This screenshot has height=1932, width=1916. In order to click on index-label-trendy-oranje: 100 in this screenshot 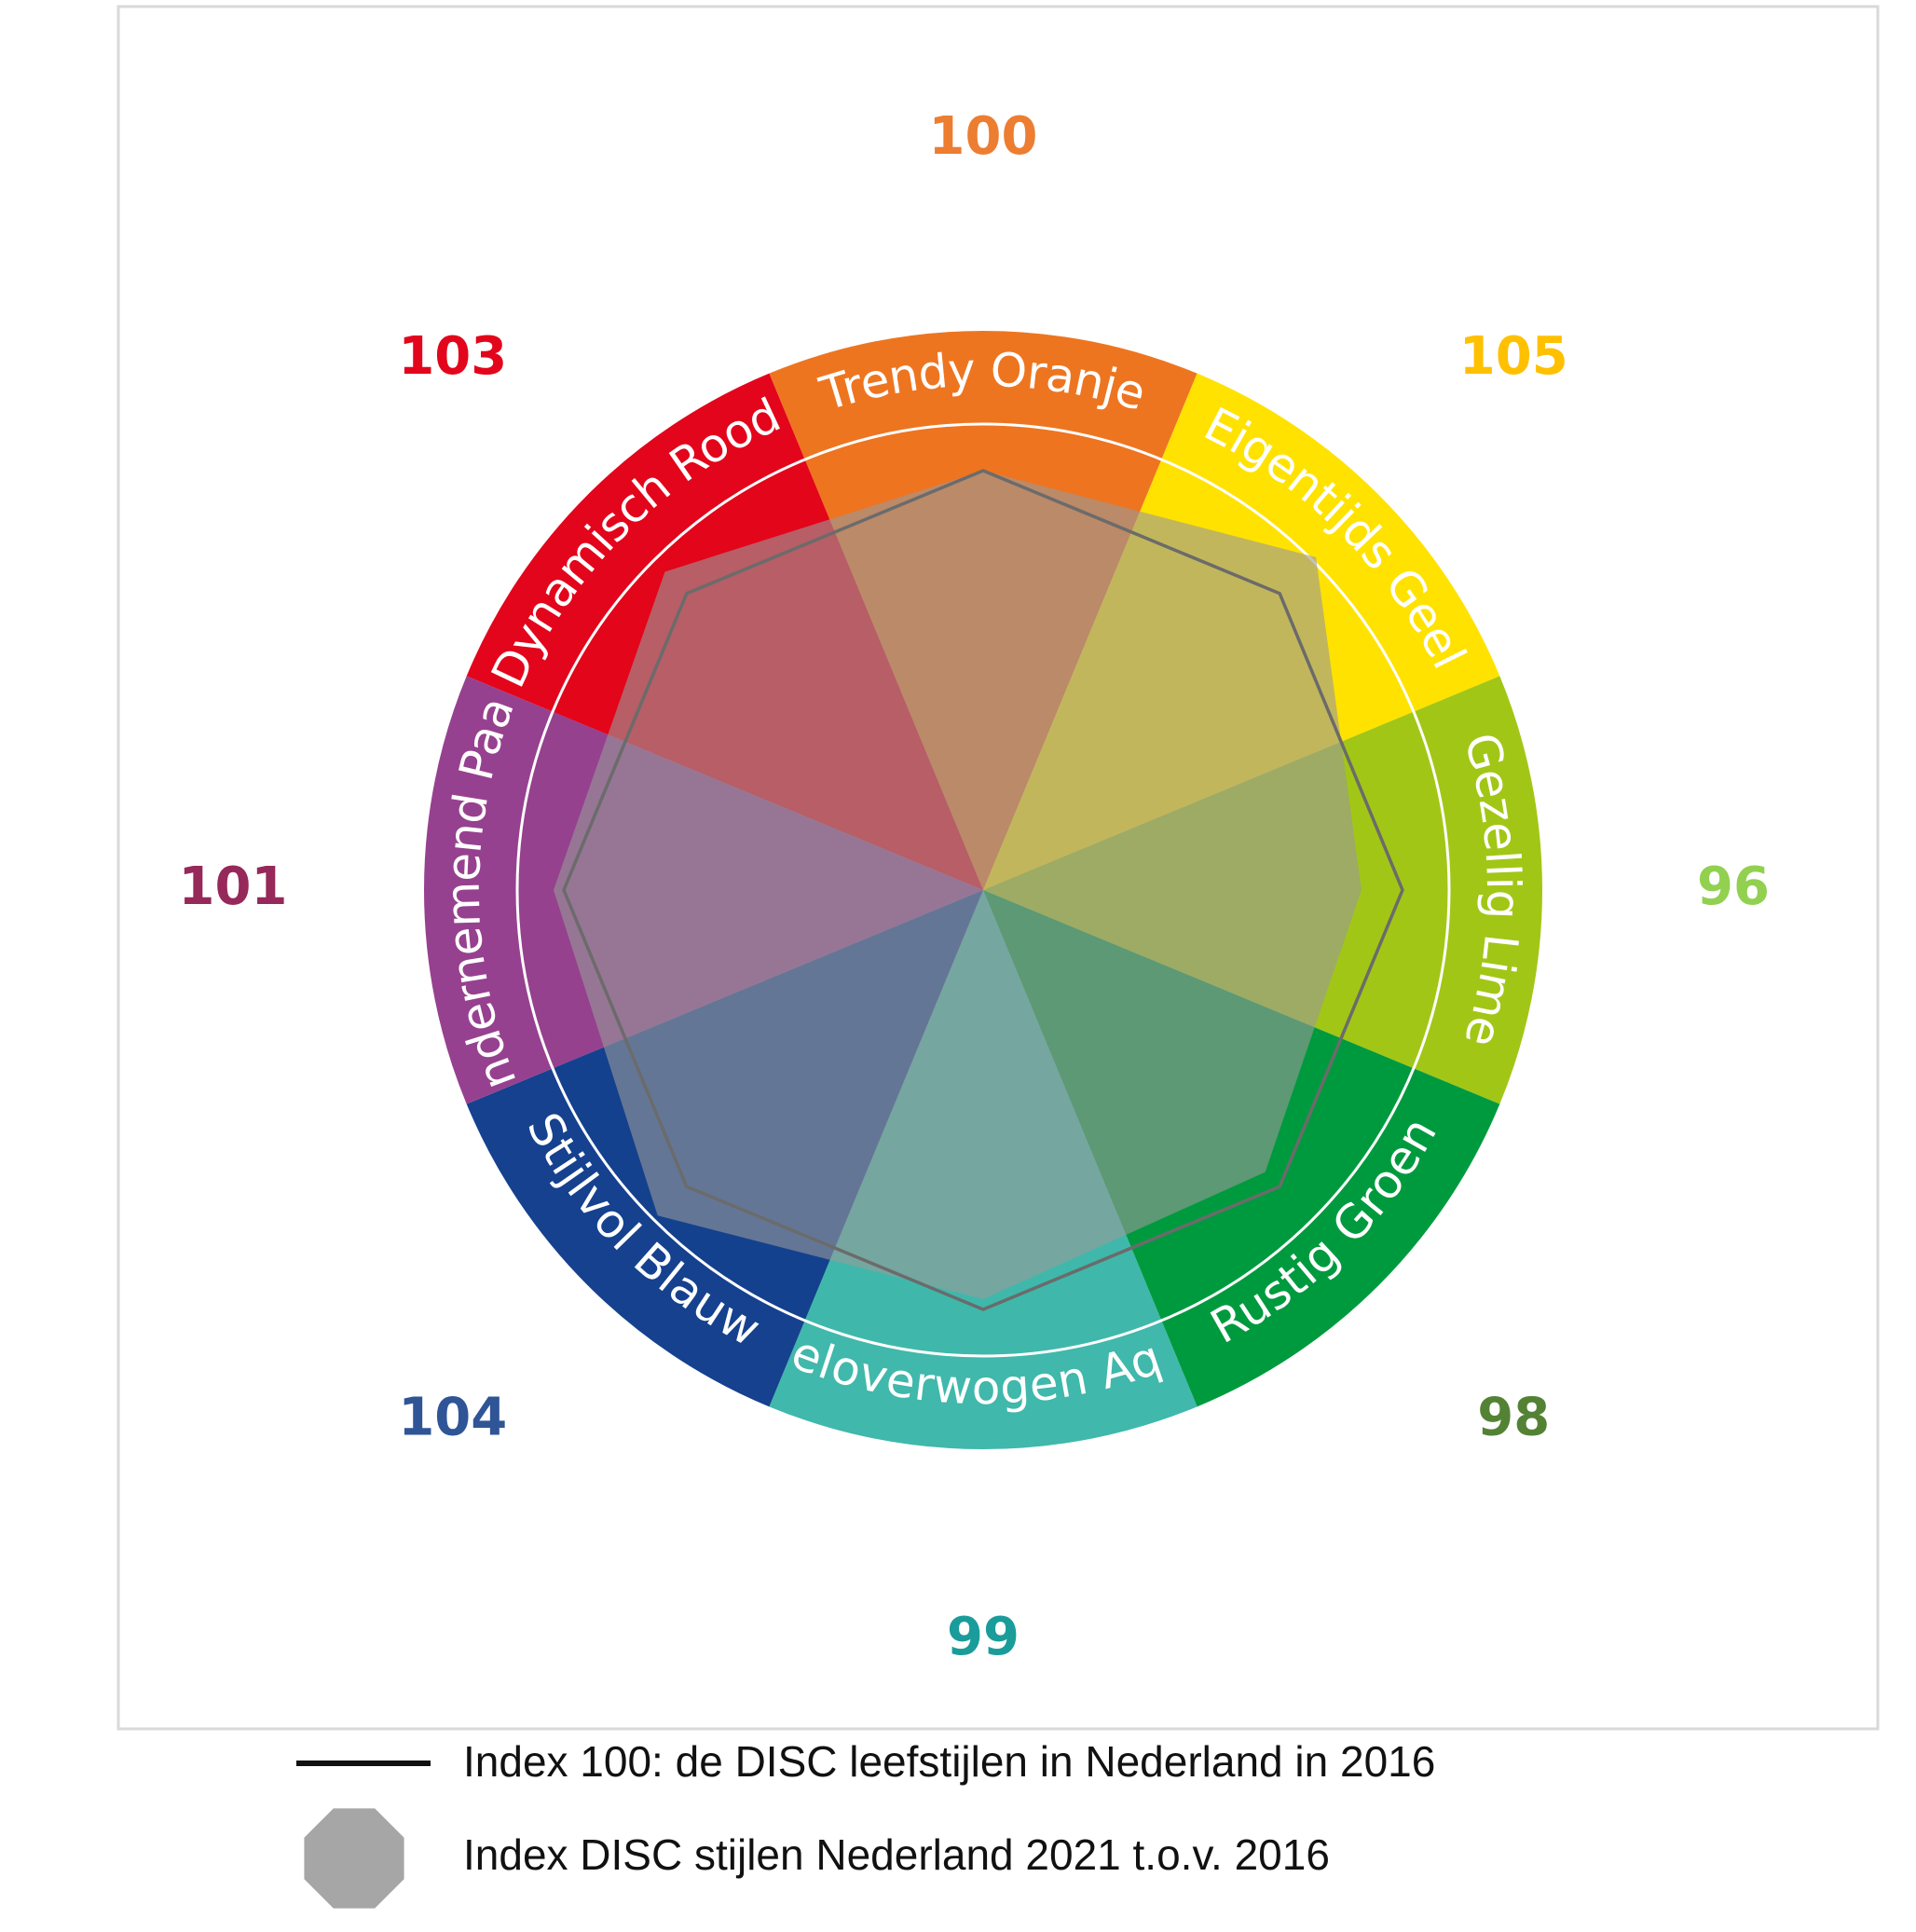, I will do `click(984, 136)`.